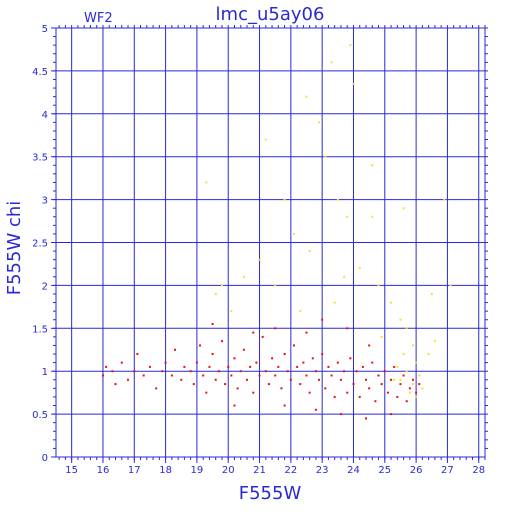  I want to click on x-tick-label: 21, so click(259, 470).